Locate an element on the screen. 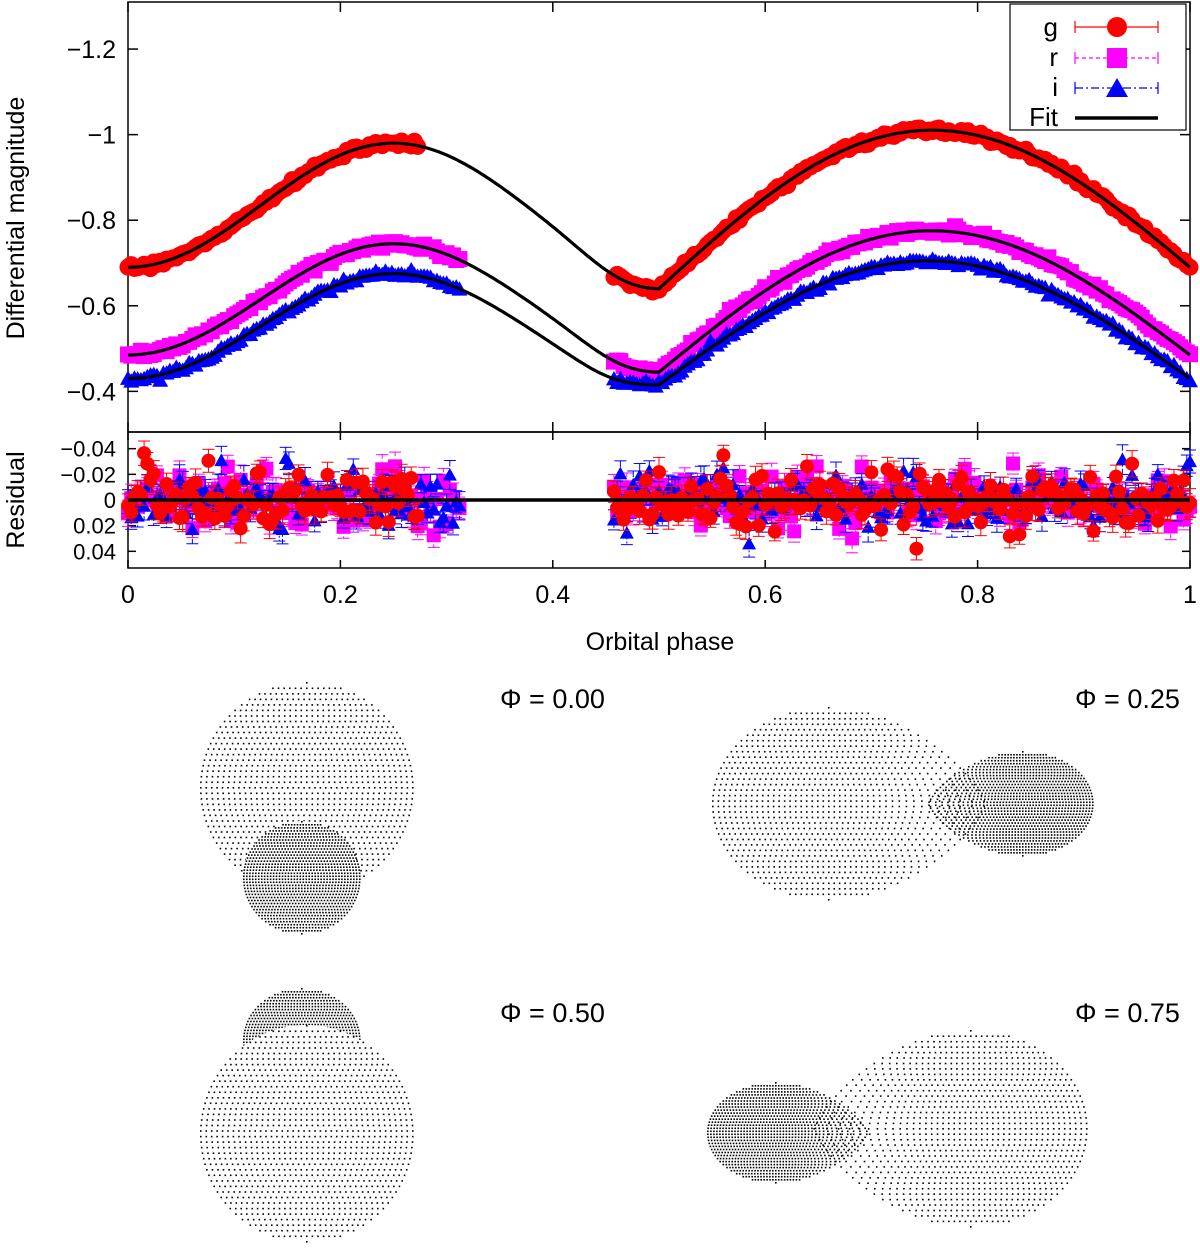 This screenshot has height=1259, width=1200. series-r-points is located at coordinates (659, 300).